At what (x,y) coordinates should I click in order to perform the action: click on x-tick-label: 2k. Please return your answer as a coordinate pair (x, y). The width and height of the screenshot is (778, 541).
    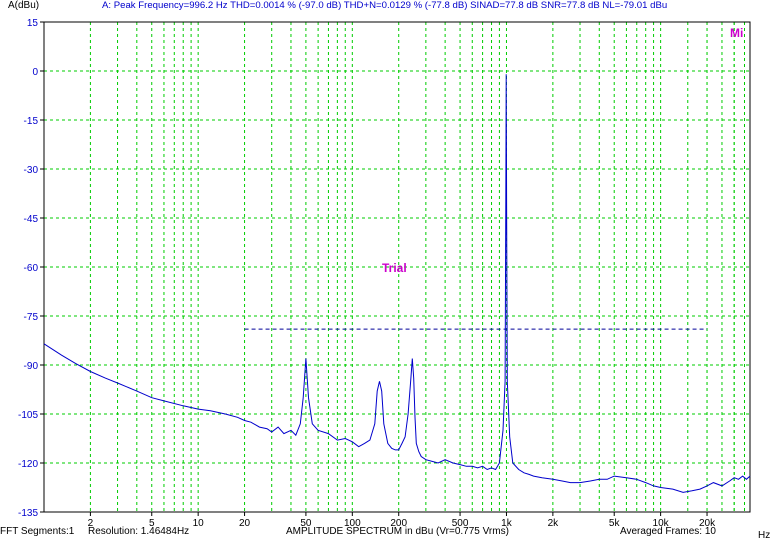
    Looking at the image, I should click on (554, 523).